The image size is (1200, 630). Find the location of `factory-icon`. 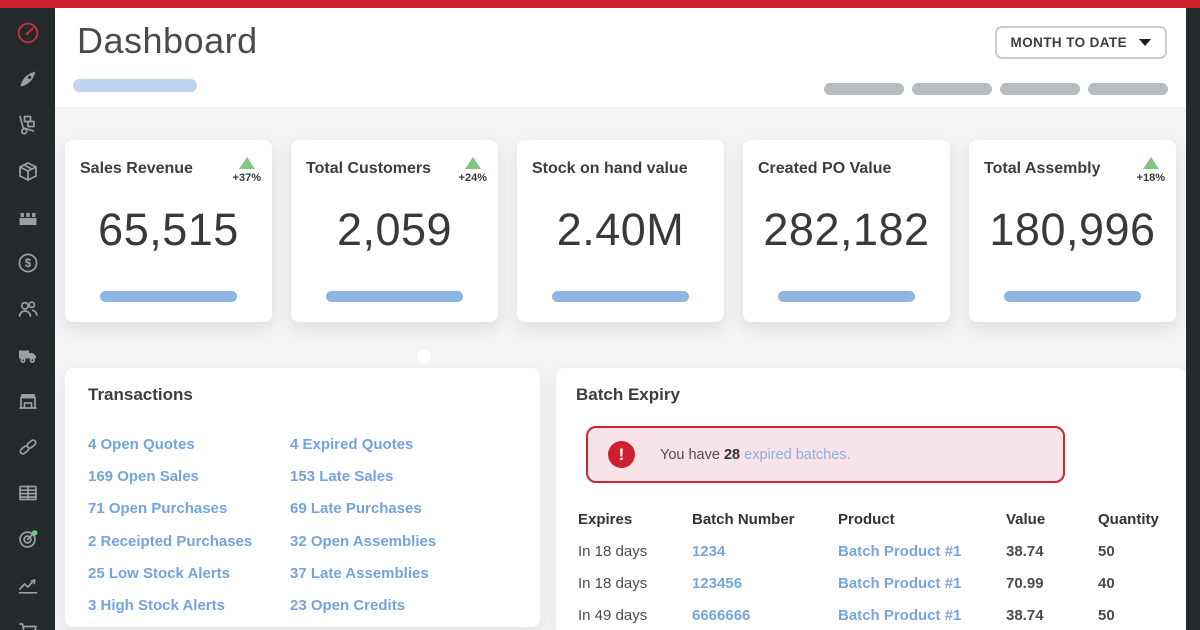

factory-icon is located at coordinates (27, 219).